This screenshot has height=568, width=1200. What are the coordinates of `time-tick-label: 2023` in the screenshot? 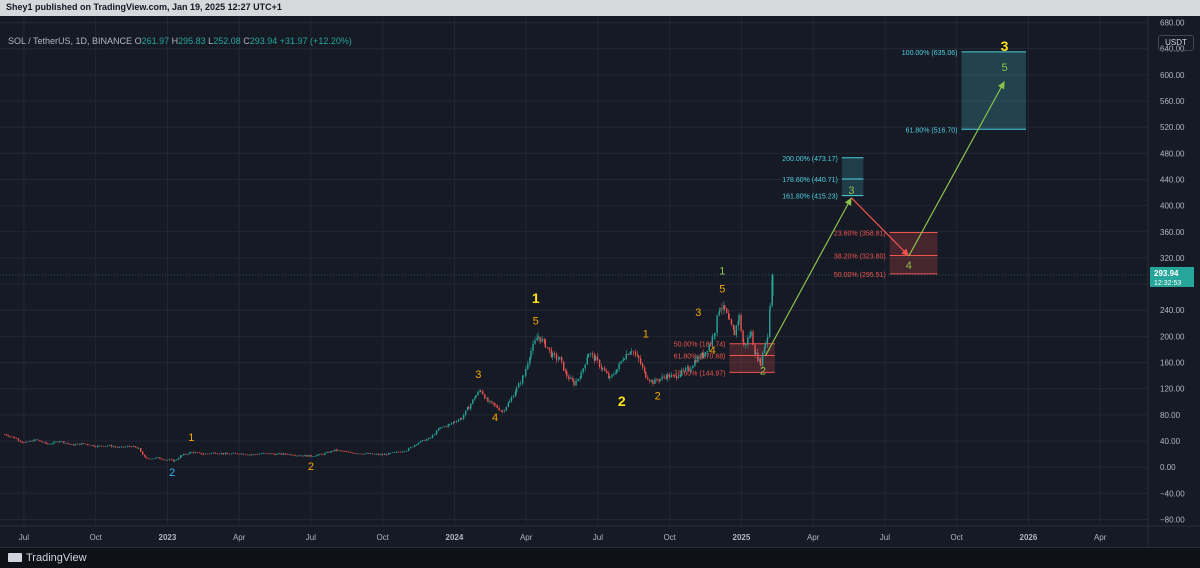 It's located at (168, 537).